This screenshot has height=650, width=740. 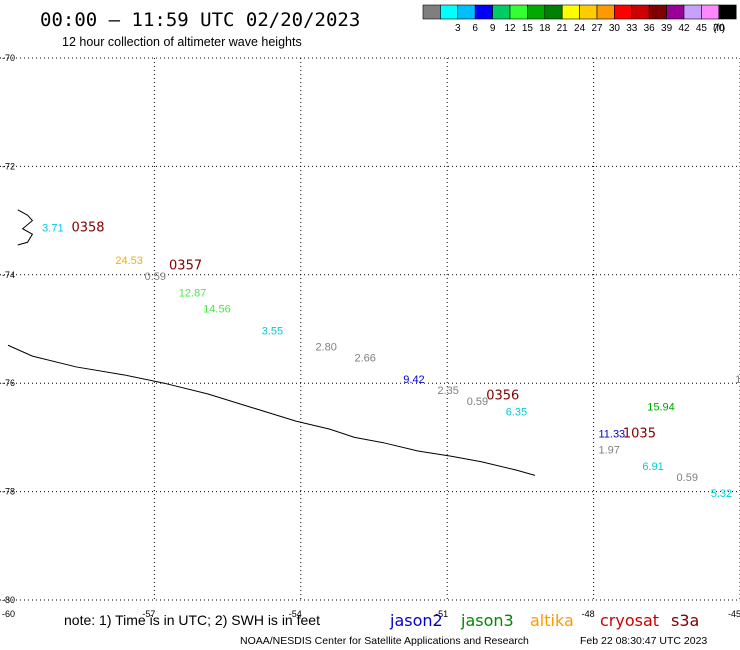 I want to click on wave-height-label: 3.55, so click(x=272, y=331).